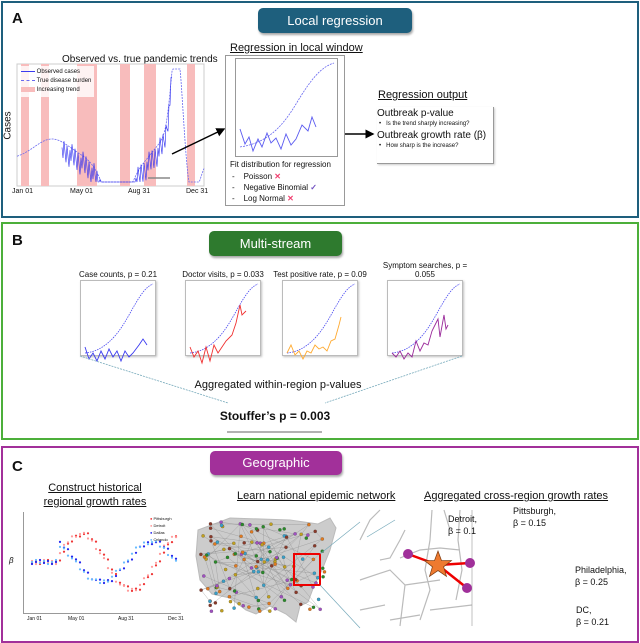 This screenshot has height=643, width=640. Describe the element at coordinates (285, 130) in the screenshot. I see `local-window-box` at that location.